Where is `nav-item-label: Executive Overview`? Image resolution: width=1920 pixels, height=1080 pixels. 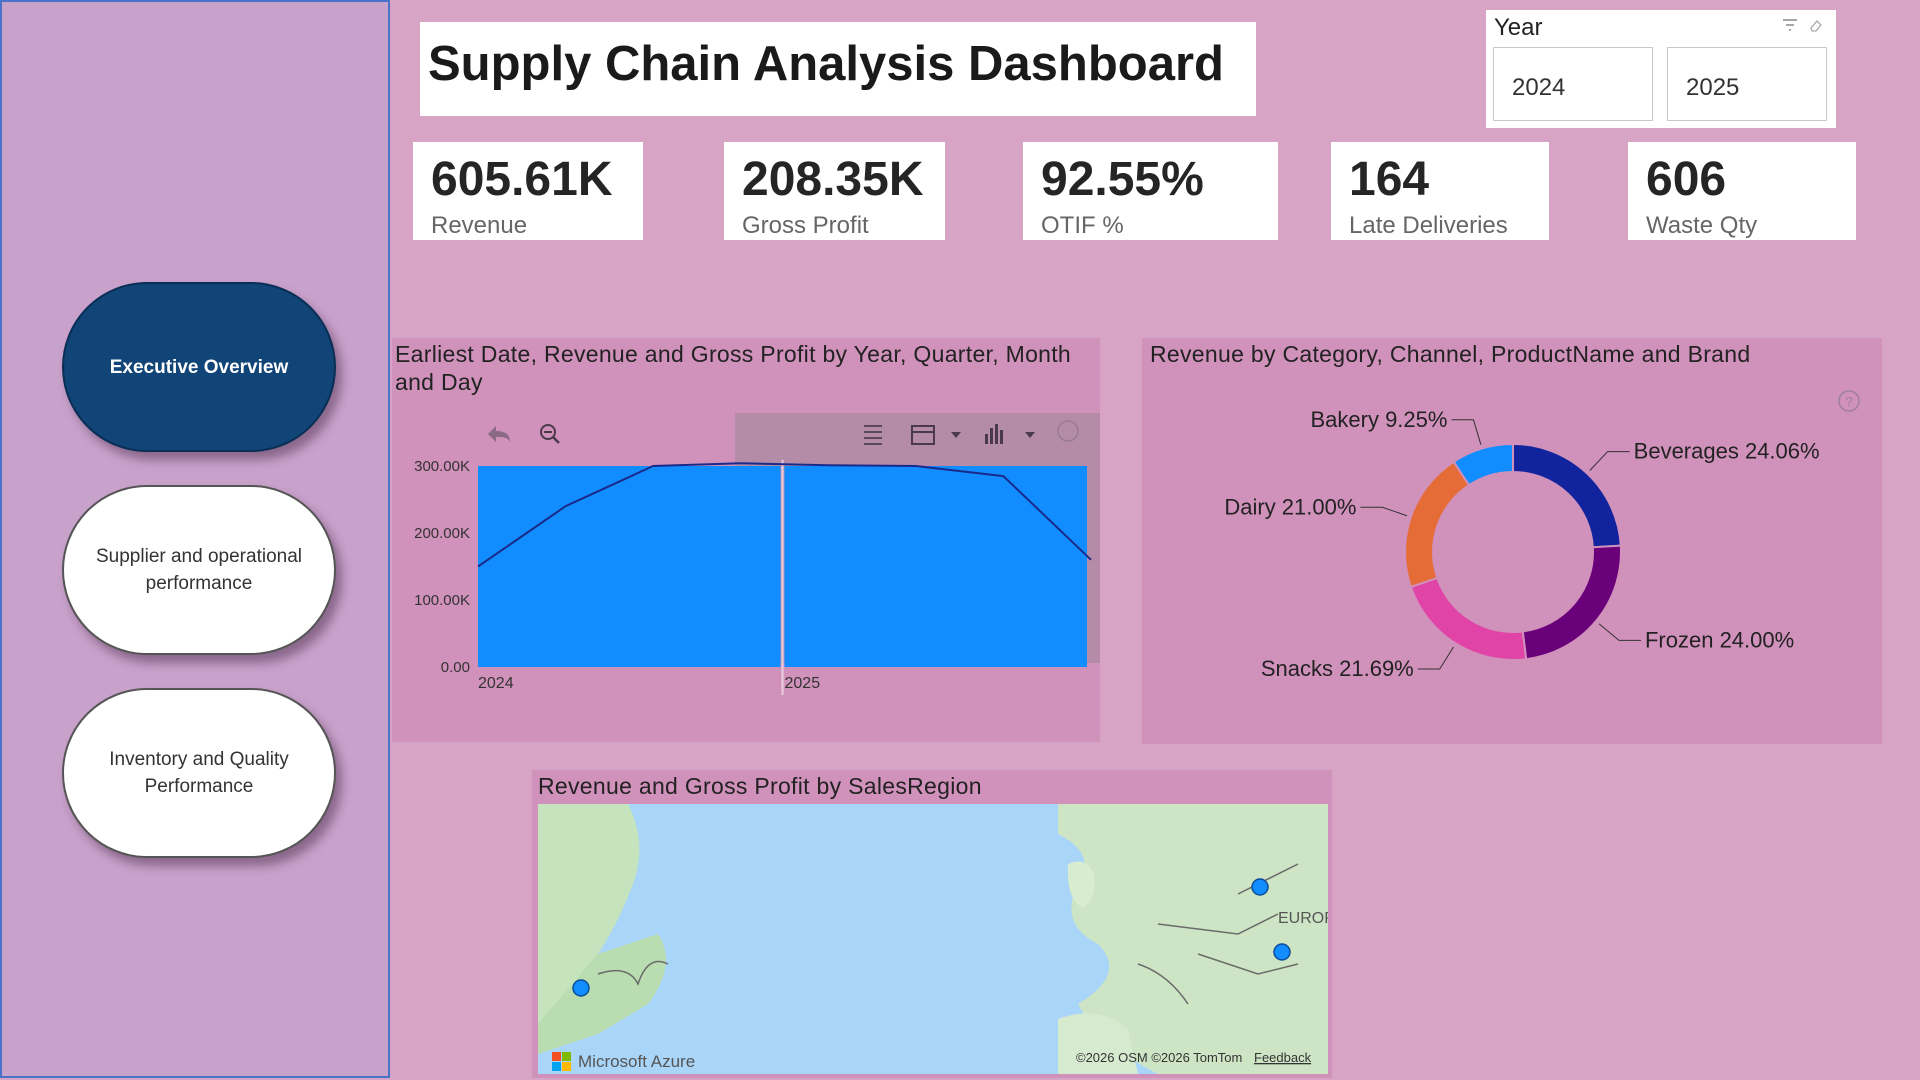
nav-item-label: Executive Overview is located at coordinates (199, 367).